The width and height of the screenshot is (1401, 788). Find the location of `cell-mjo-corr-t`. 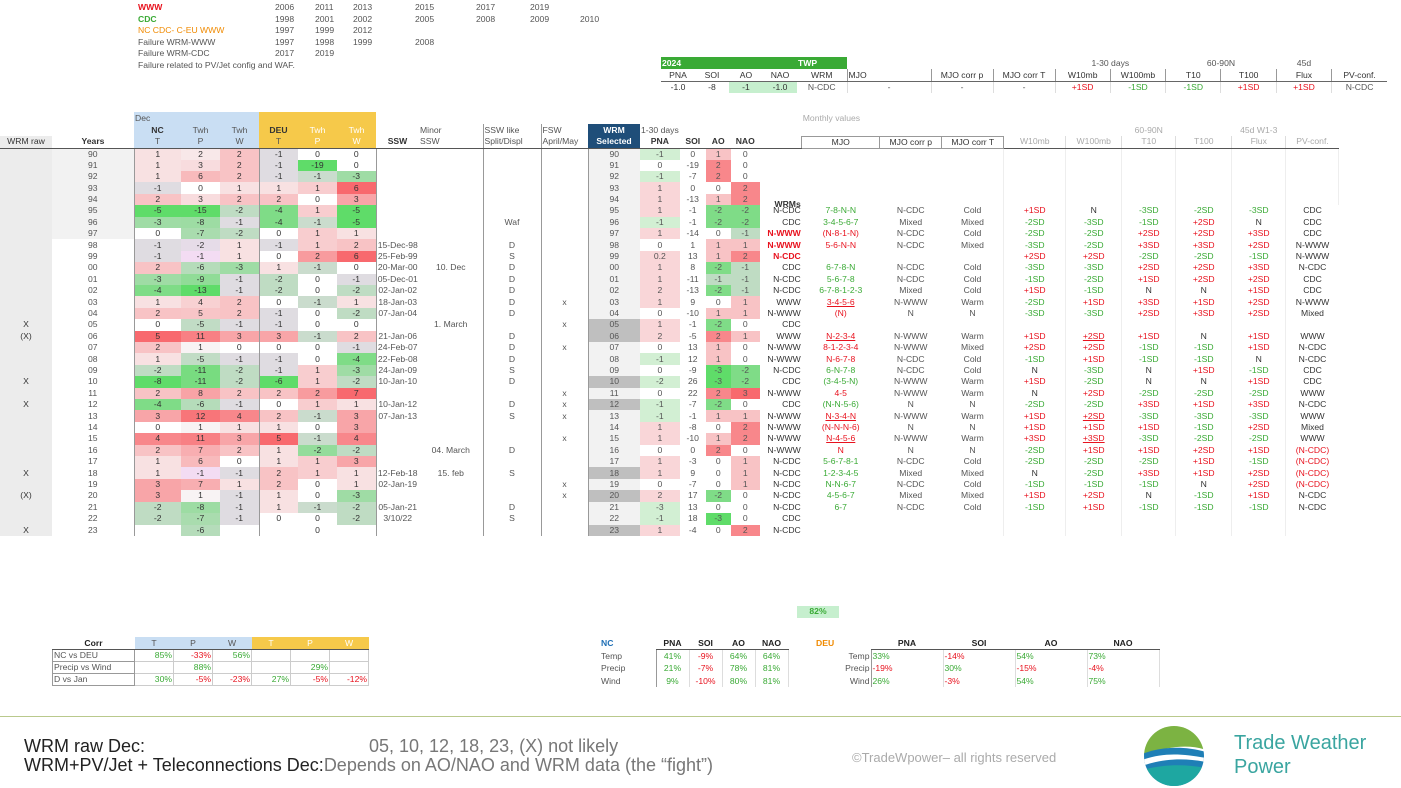

cell-mjo-corr-t is located at coordinates (973, 530).